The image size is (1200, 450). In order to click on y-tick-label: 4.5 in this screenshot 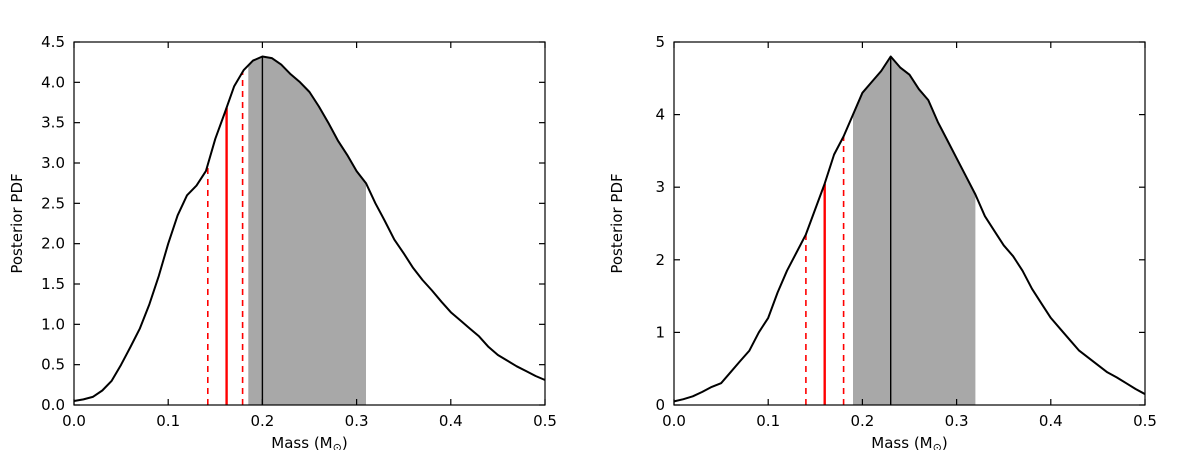, I will do `click(53, 42)`.